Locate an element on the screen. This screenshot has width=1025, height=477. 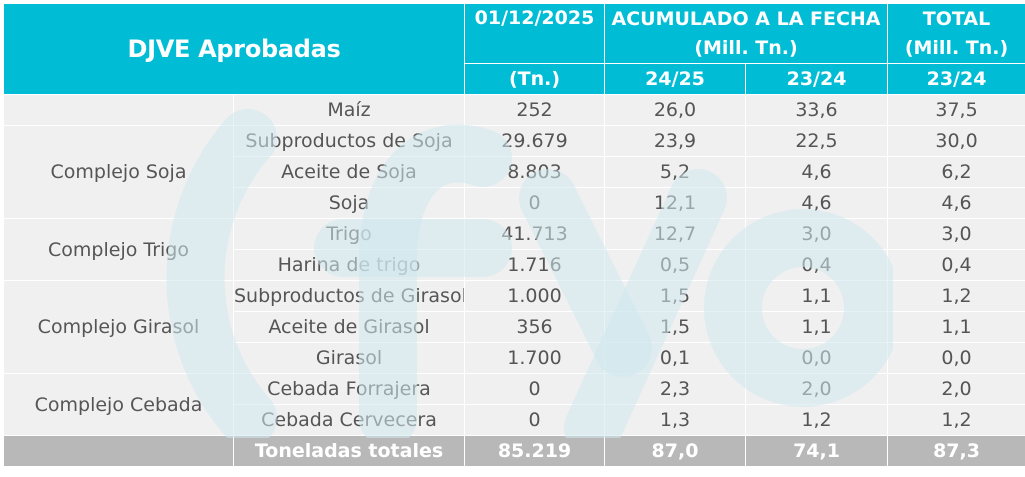
total-2324-cell: 6,2 is located at coordinates (956, 172).